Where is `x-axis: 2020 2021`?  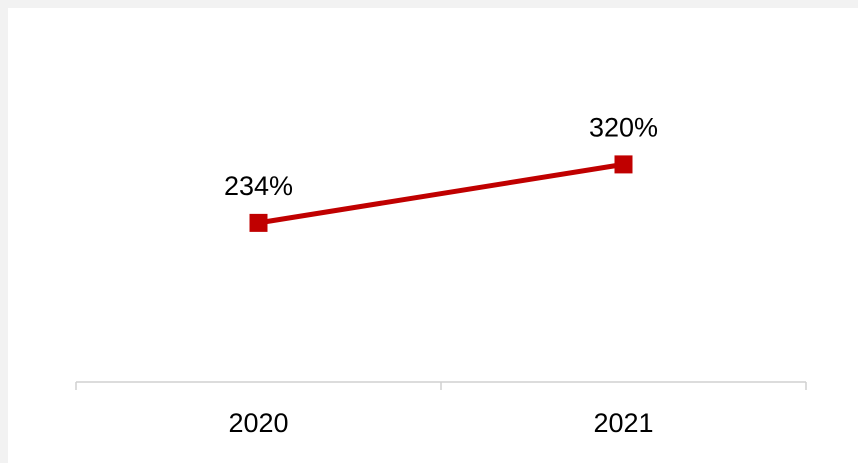
x-axis: 2020 2021 is located at coordinates (441, 409).